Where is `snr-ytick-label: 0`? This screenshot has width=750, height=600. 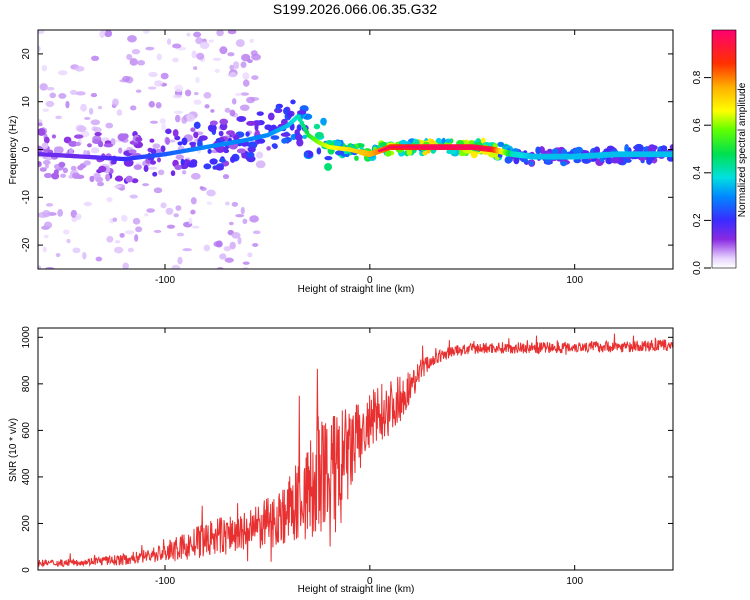
snr-ytick-label: 0 is located at coordinates (26, 570).